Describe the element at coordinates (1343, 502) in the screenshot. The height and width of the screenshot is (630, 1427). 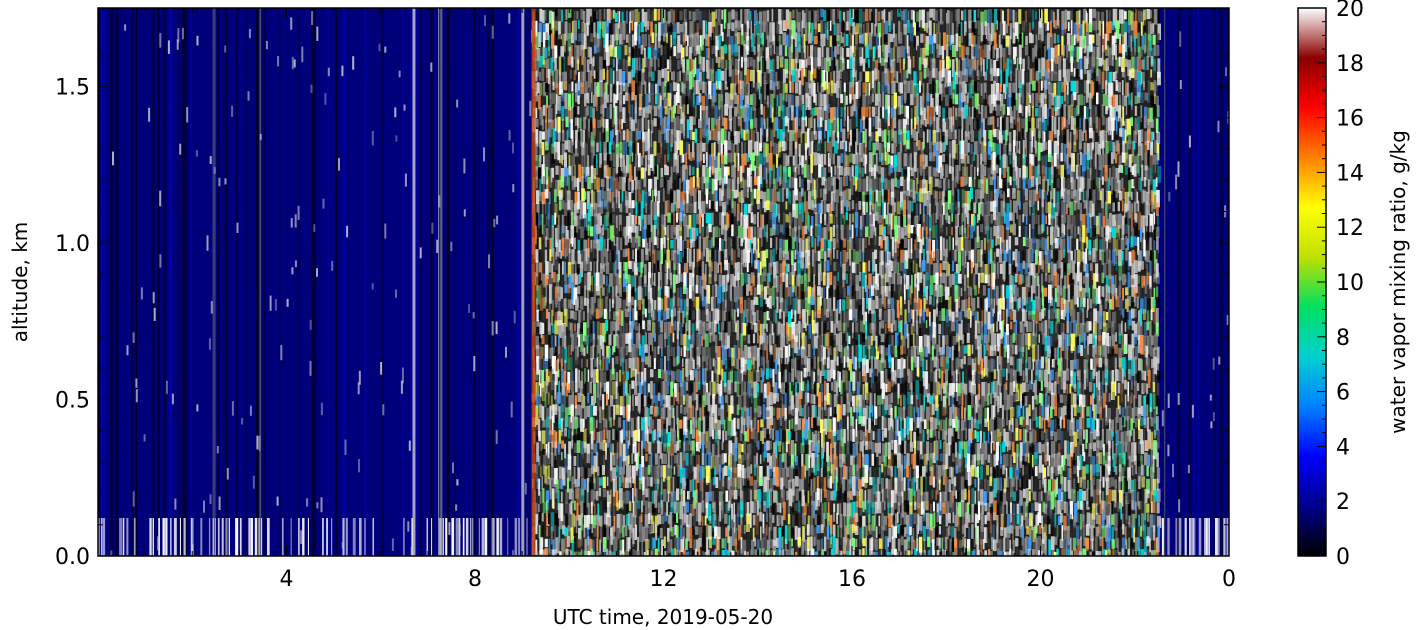
I see `colorbar-tick-label: 2` at that location.